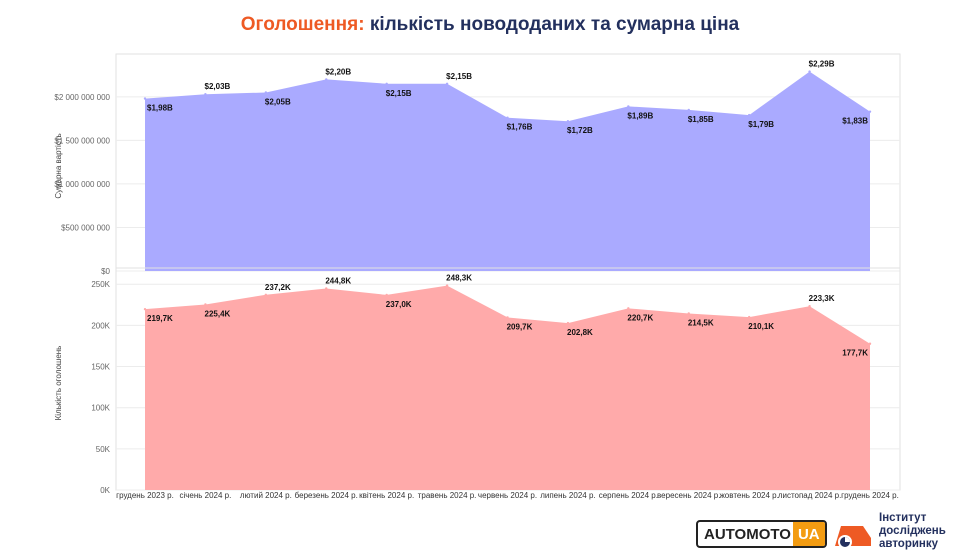 This screenshot has height=560, width=980. I want to click on x-tick-label: березень 2024 р., so click(326, 495).